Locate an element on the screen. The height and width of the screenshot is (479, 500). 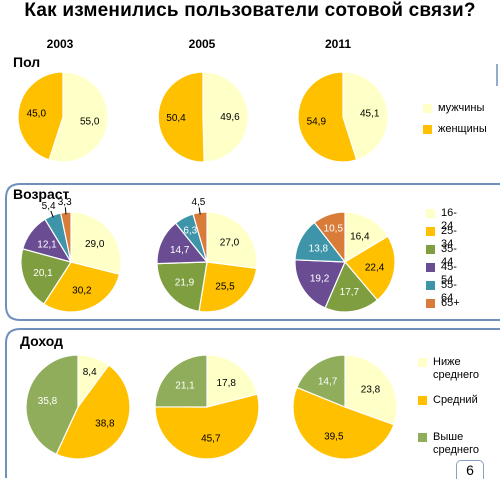
legend-item: Ниже среднего is located at coordinates (448, 369).